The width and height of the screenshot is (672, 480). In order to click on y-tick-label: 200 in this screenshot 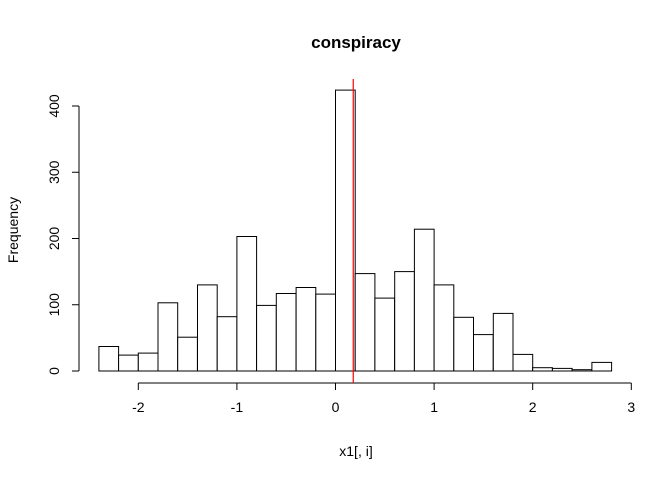, I will do `click(54, 239)`.